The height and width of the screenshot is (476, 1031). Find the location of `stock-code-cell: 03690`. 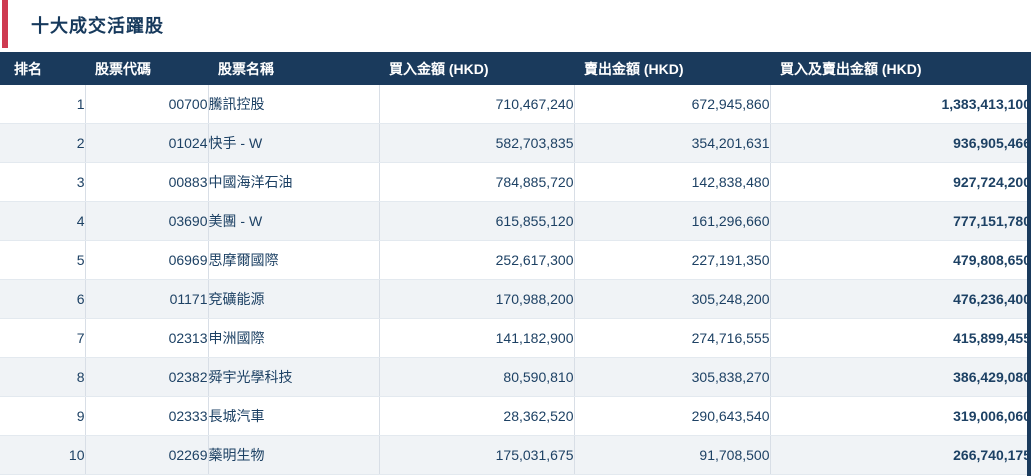

stock-code-cell: 03690 is located at coordinates (147, 221).